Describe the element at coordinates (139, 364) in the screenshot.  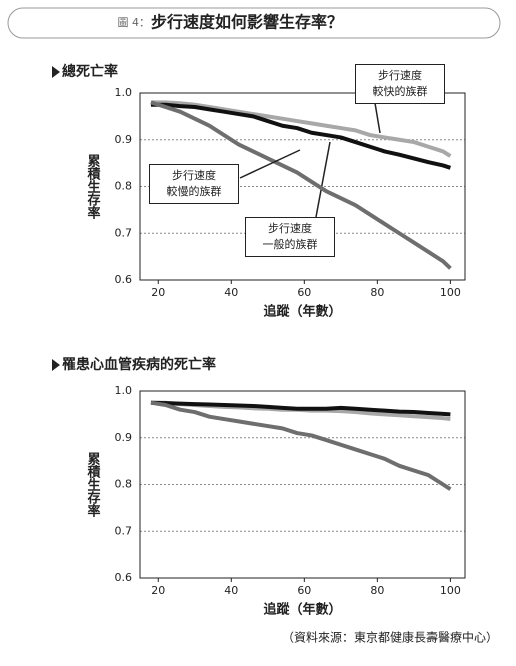
I see `chart-title: 罹患心血管疾病的死亡率` at that location.